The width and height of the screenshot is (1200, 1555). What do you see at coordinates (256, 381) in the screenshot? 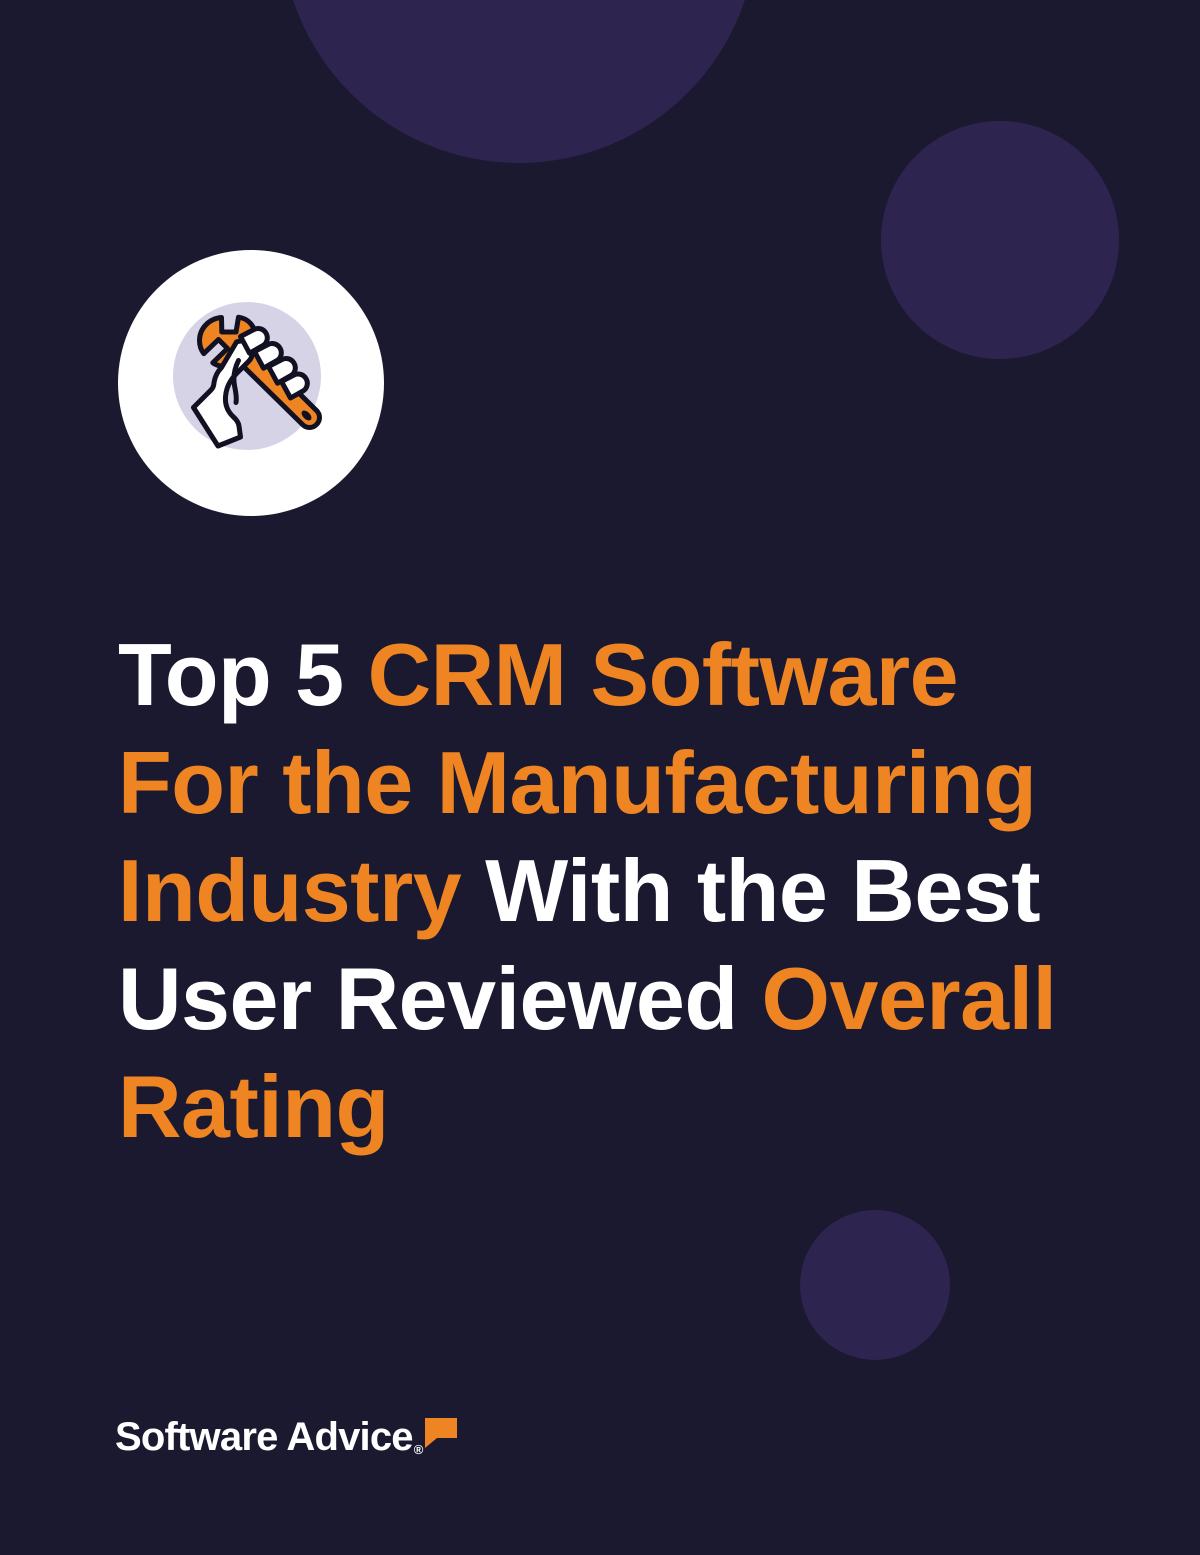
I see `wrench-in-hand-icon` at bounding box center [256, 381].